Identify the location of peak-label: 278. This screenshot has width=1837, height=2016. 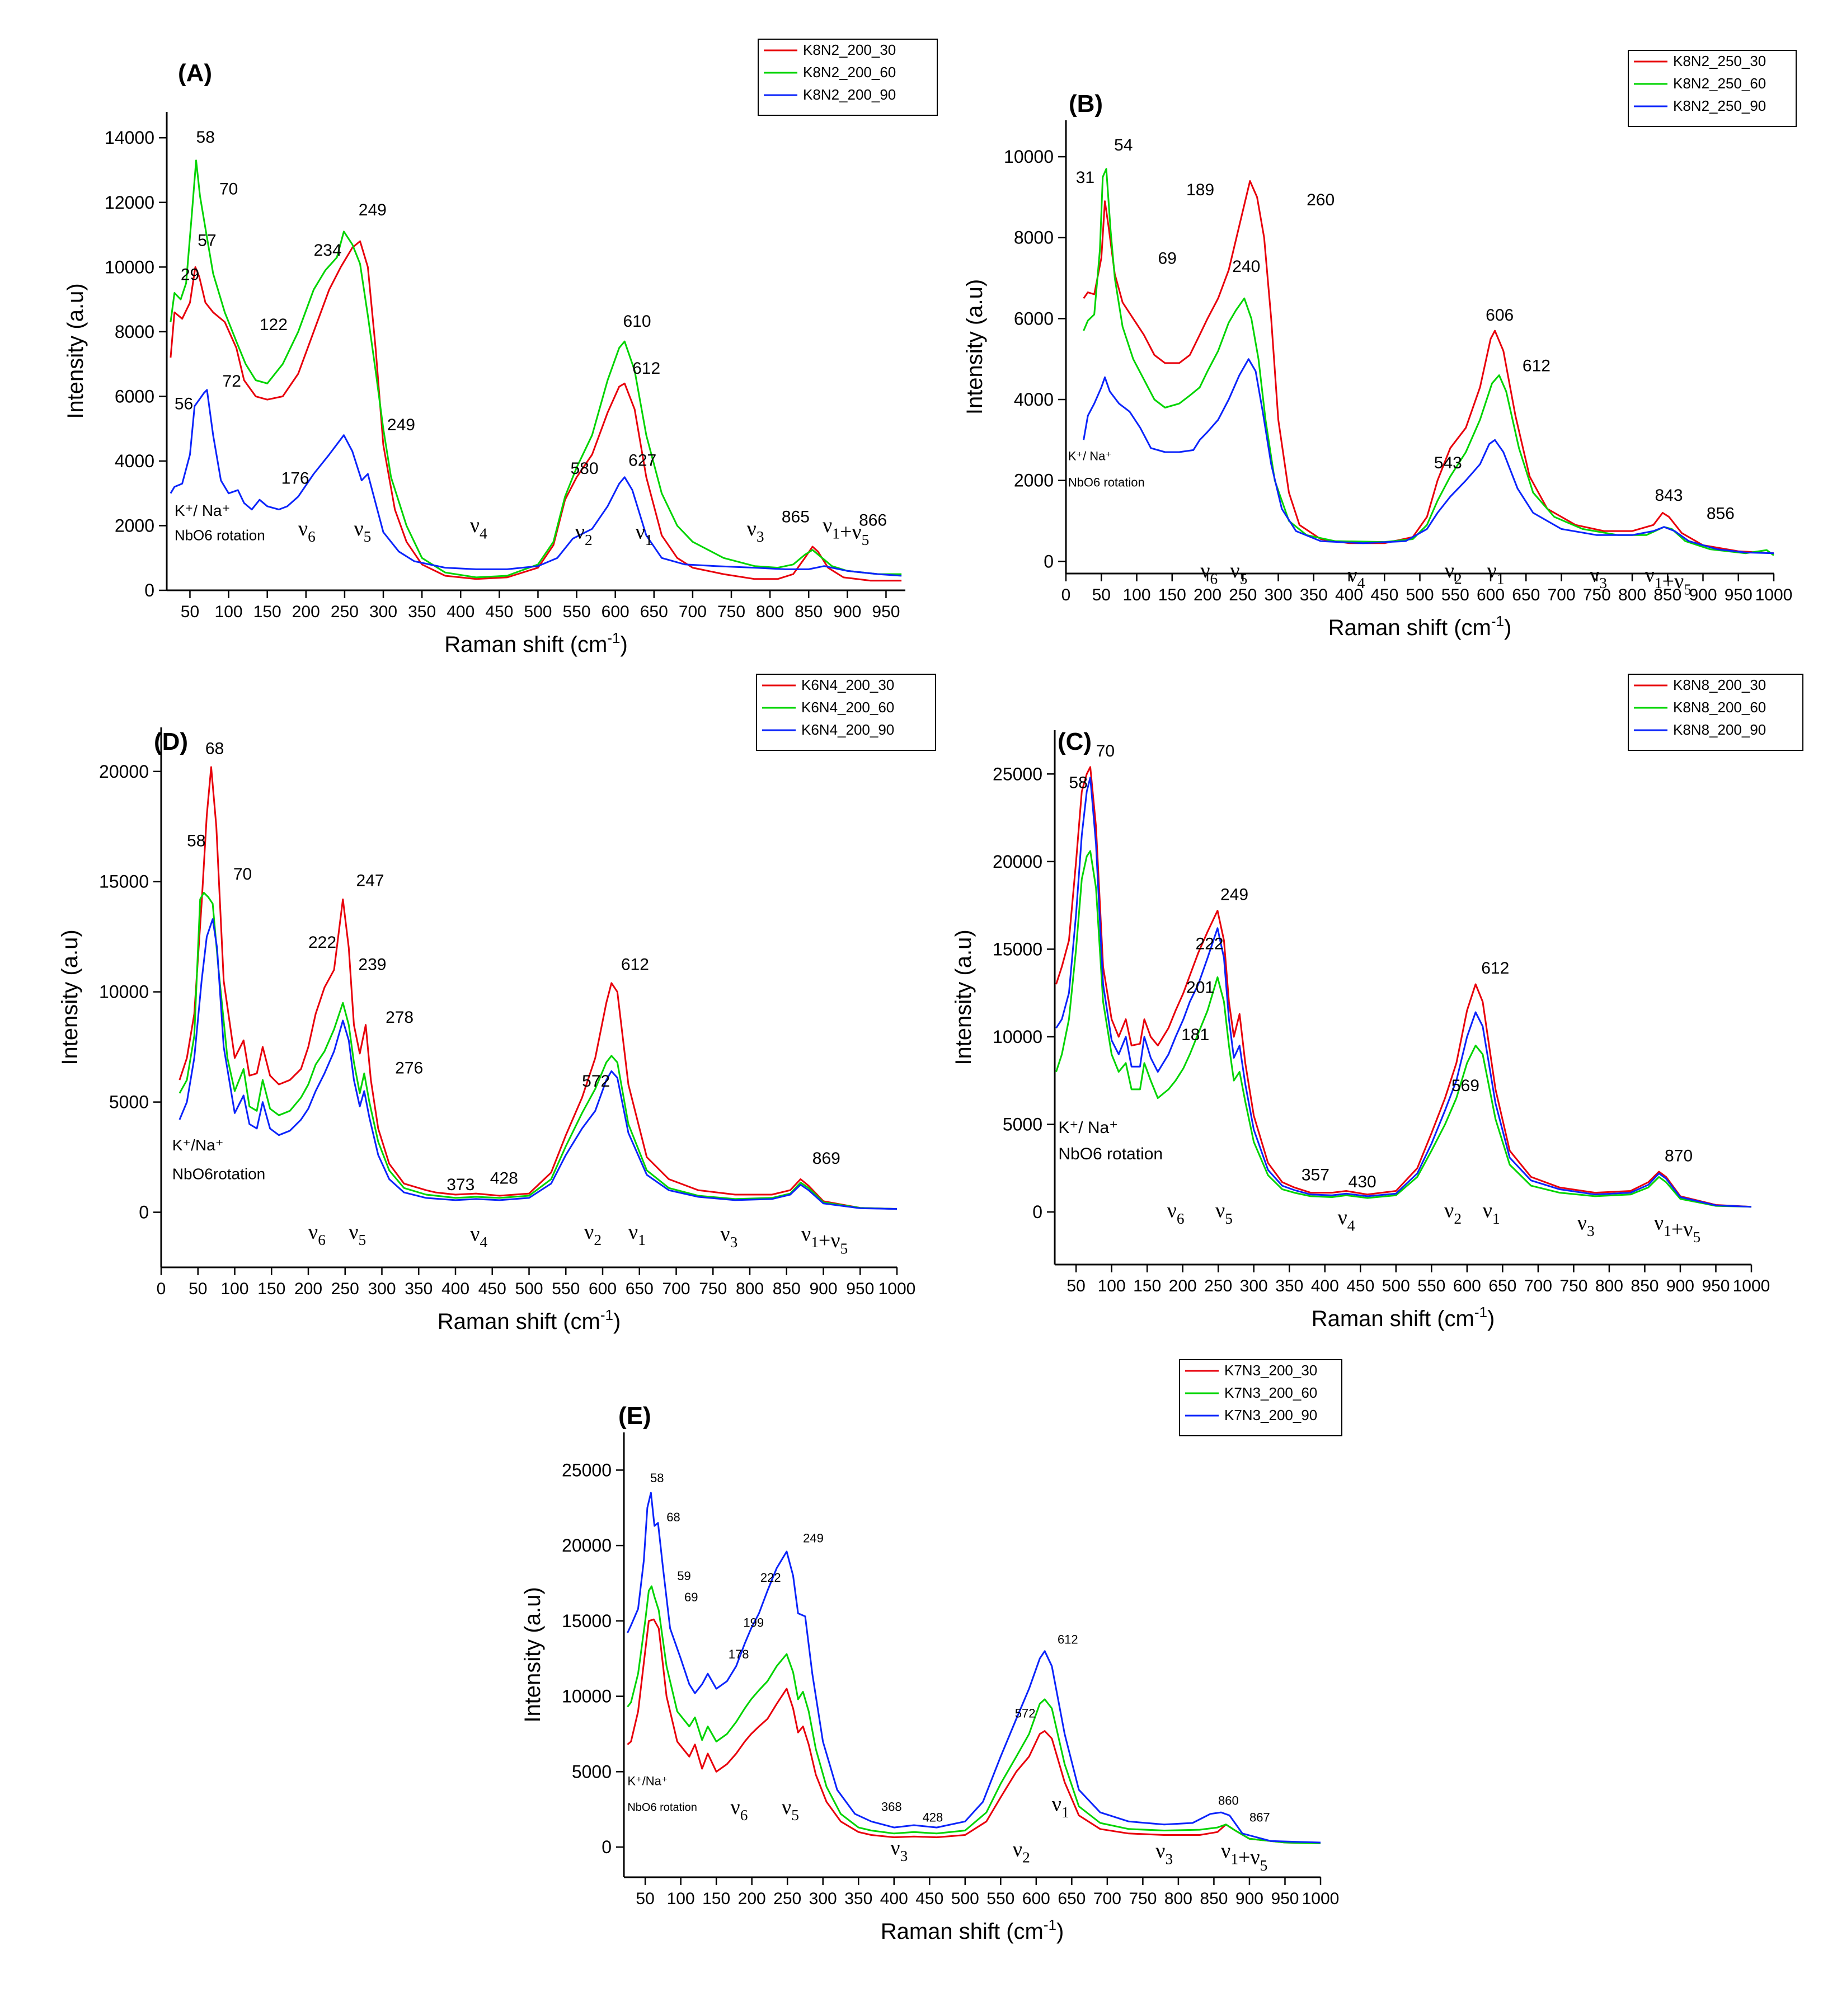
(400, 1018).